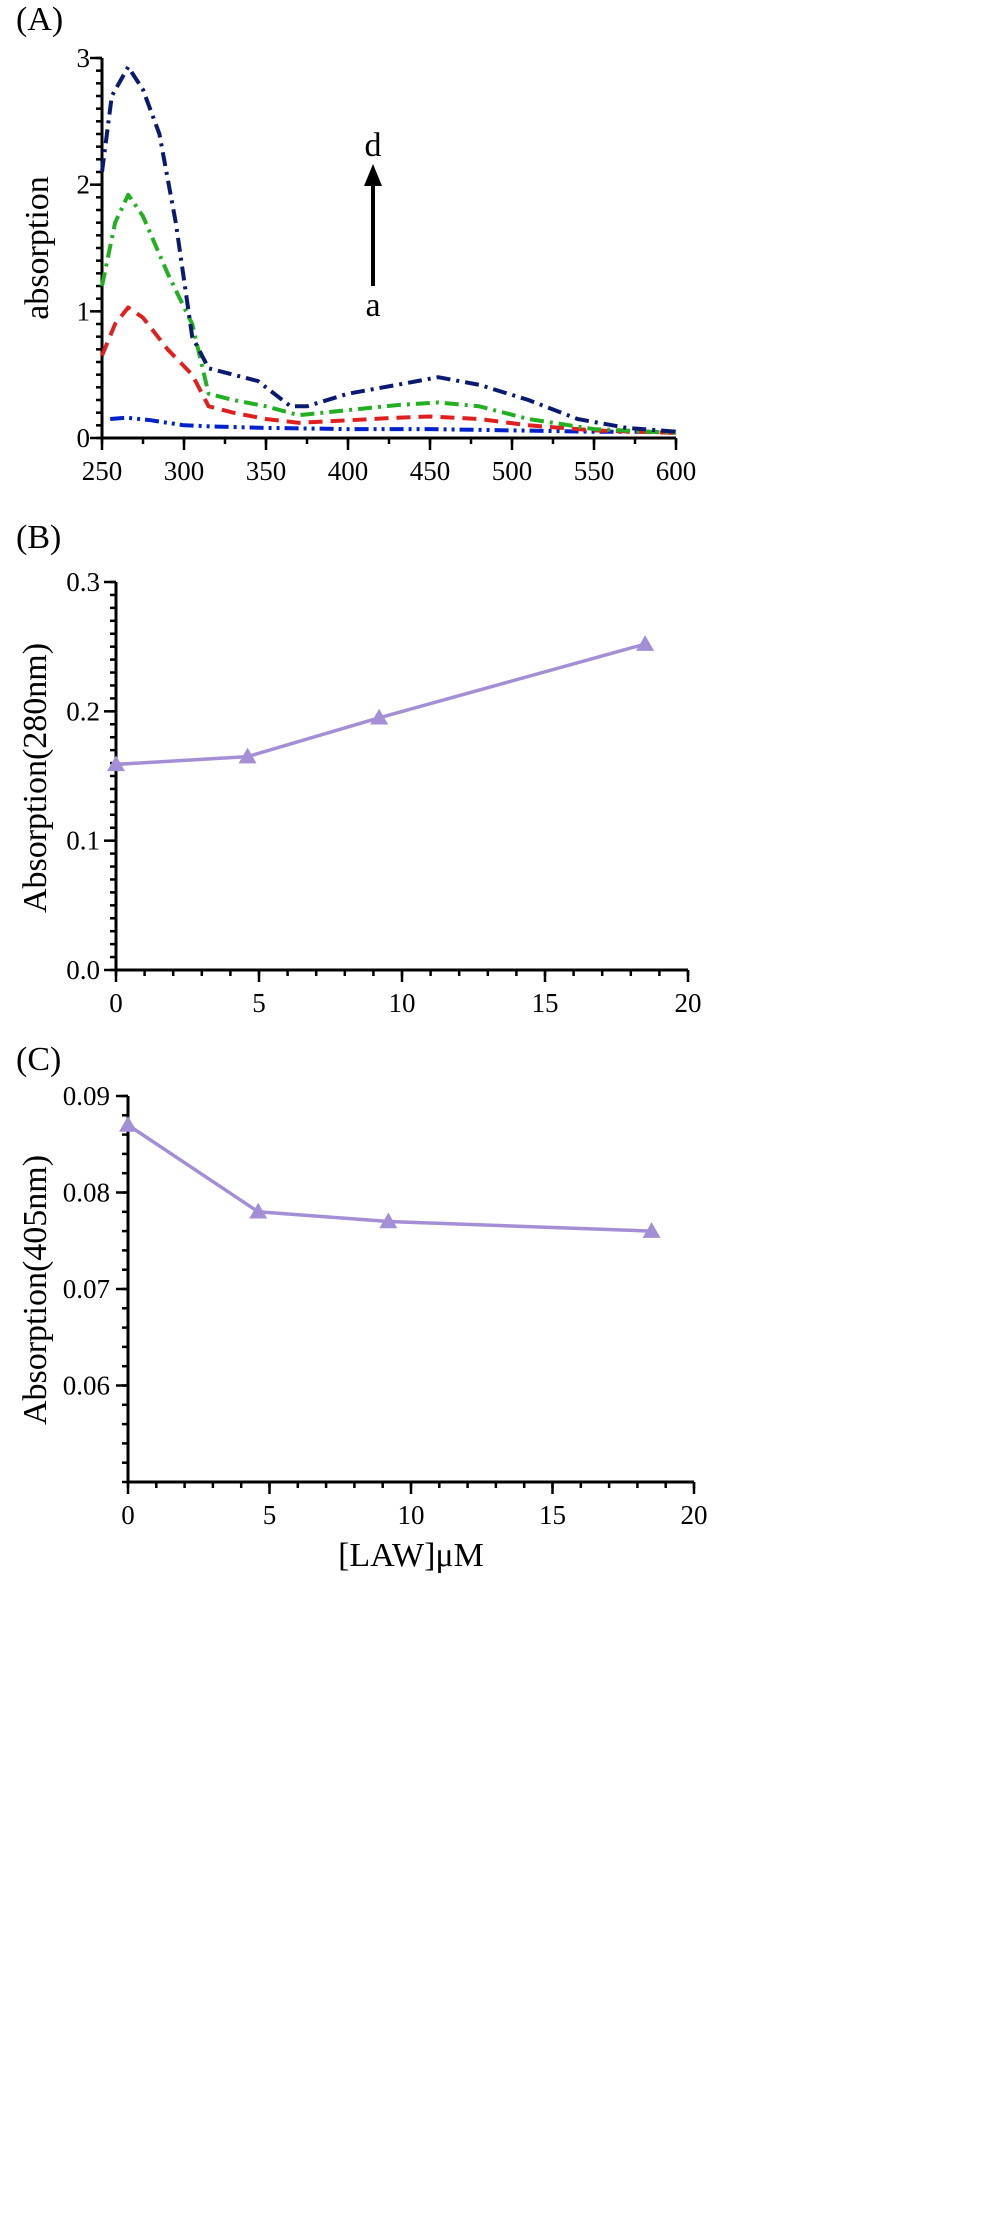  Describe the element at coordinates (430, 471) in the screenshot. I see `x-tick-label: 450` at that location.